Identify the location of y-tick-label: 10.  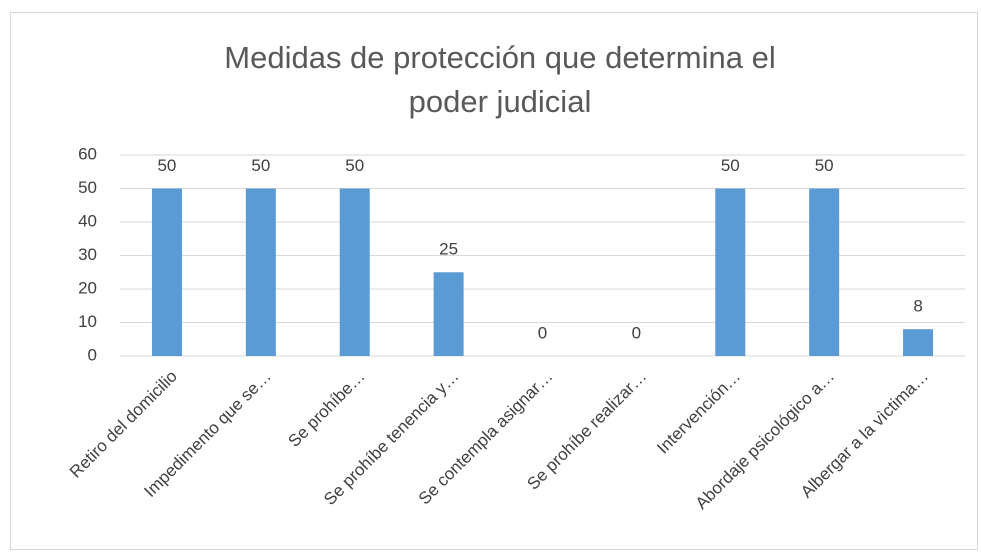
(87, 321).